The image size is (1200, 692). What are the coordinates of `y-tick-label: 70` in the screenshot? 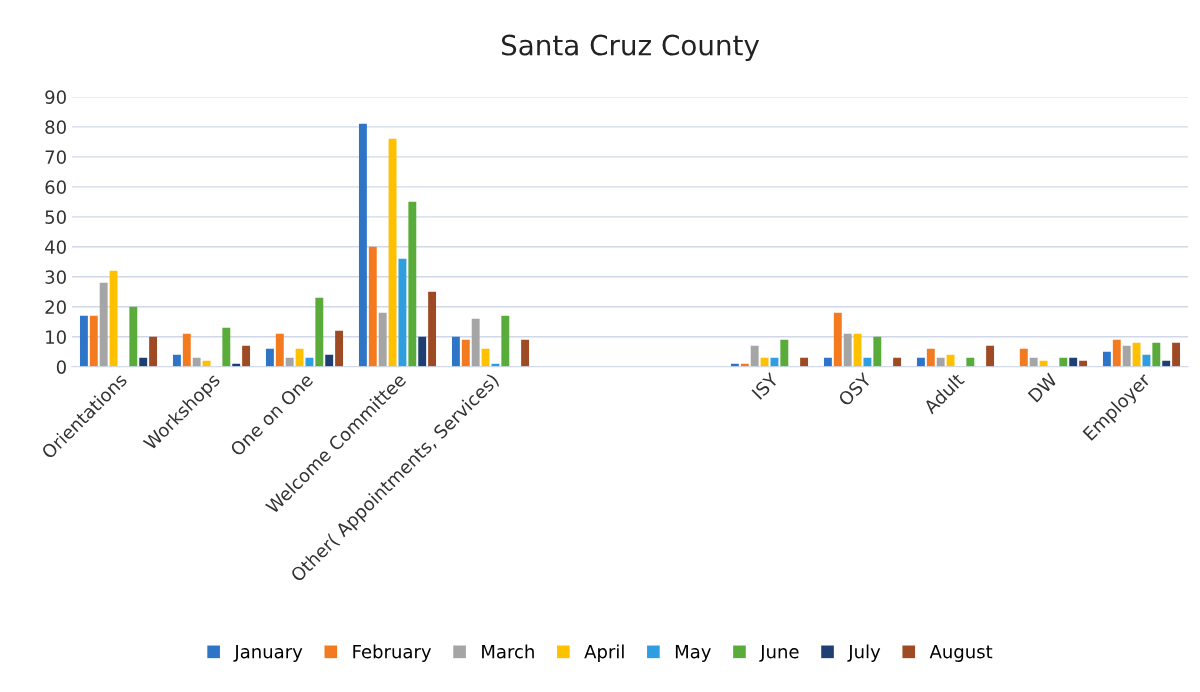 It's located at (55, 157).